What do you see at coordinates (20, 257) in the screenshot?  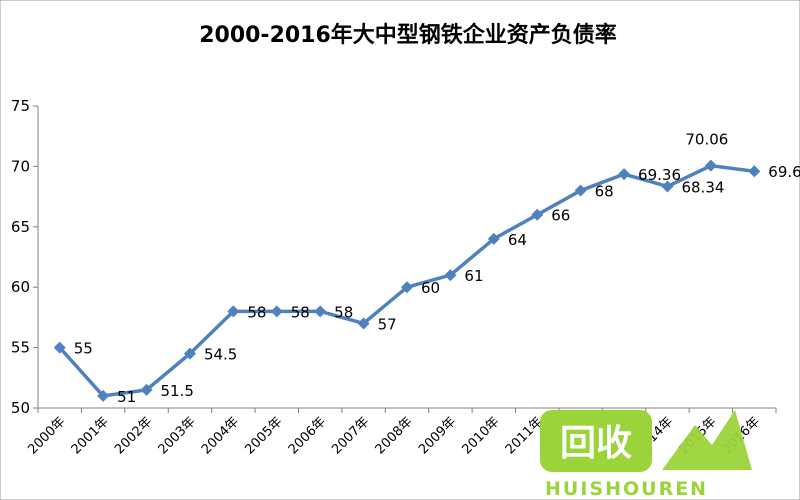 I see `y-tick-labels: 50 55 60 65 70 75` at bounding box center [20, 257].